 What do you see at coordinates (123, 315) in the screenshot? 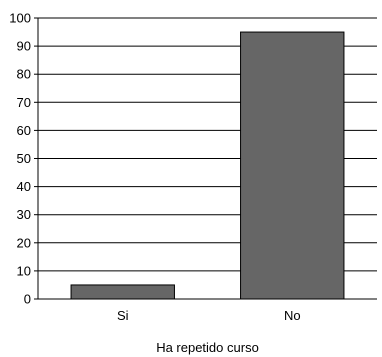
I see `x-tick-label-si: Si` at bounding box center [123, 315].